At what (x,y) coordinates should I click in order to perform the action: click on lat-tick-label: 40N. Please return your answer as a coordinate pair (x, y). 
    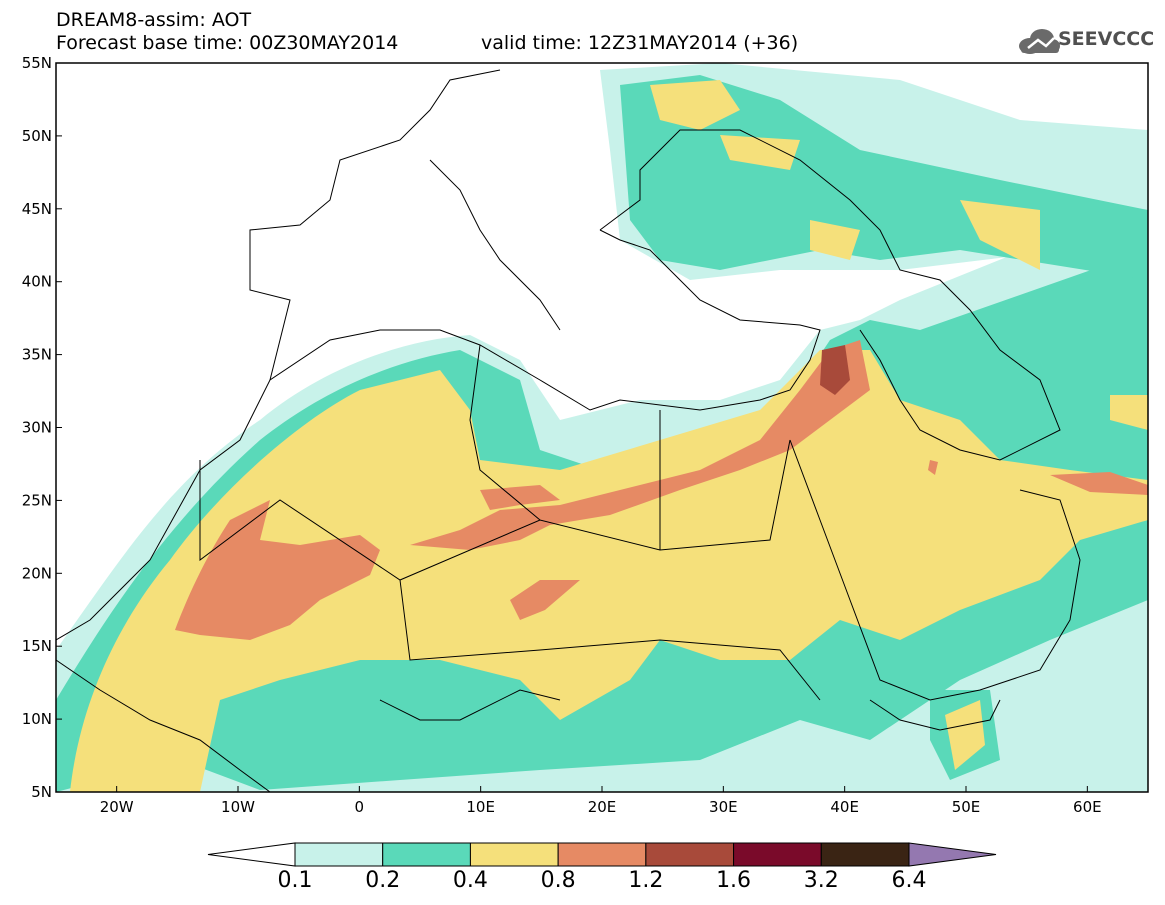
    Looking at the image, I should click on (37, 282).